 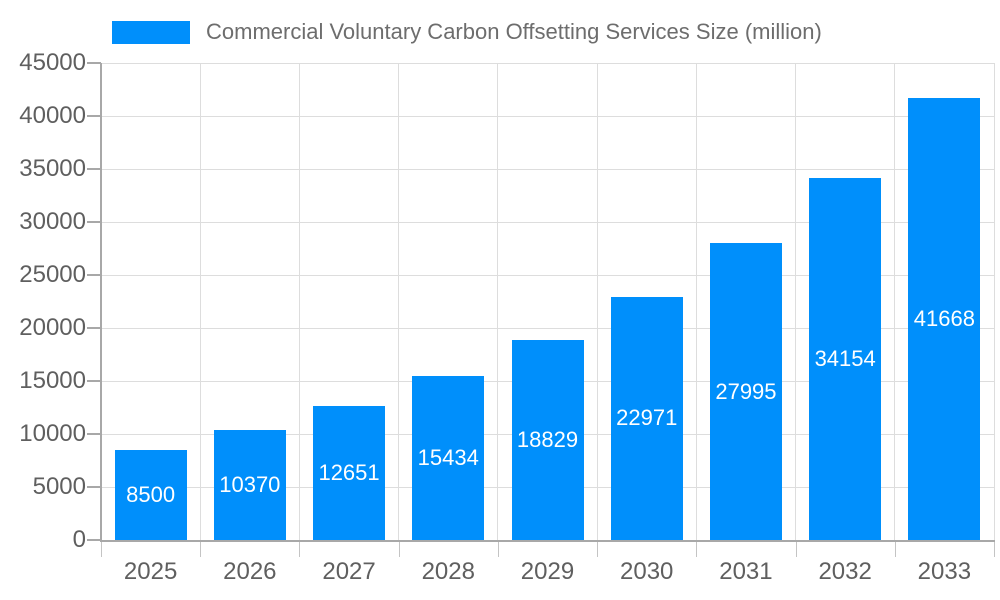 What do you see at coordinates (52, 380) in the screenshot?
I see `y-axis-tick-label: 15000` at bounding box center [52, 380].